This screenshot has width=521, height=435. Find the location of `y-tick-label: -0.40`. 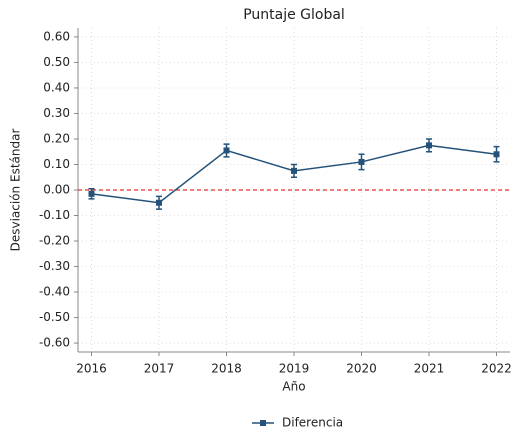

y-tick-label: -0.40 is located at coordinates (54, 292).